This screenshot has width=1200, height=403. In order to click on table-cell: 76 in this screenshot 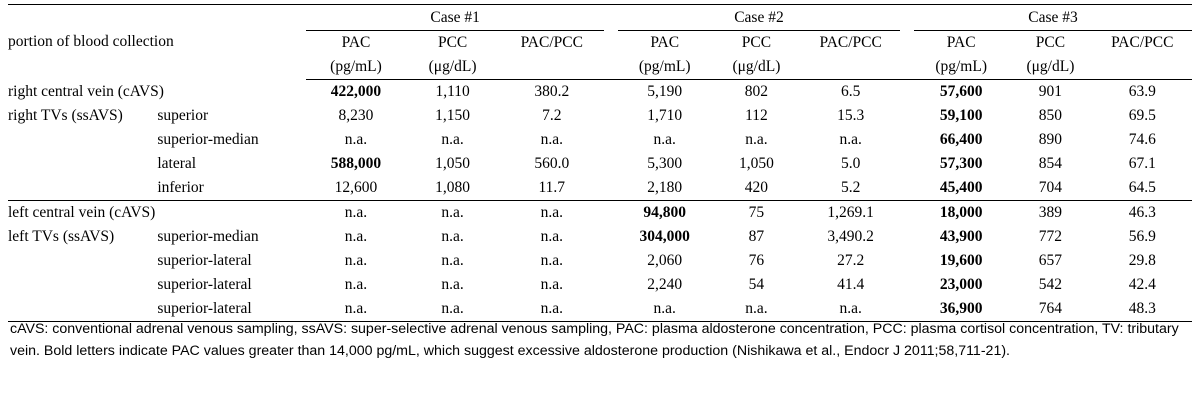, I will do `click(756, 260)`.